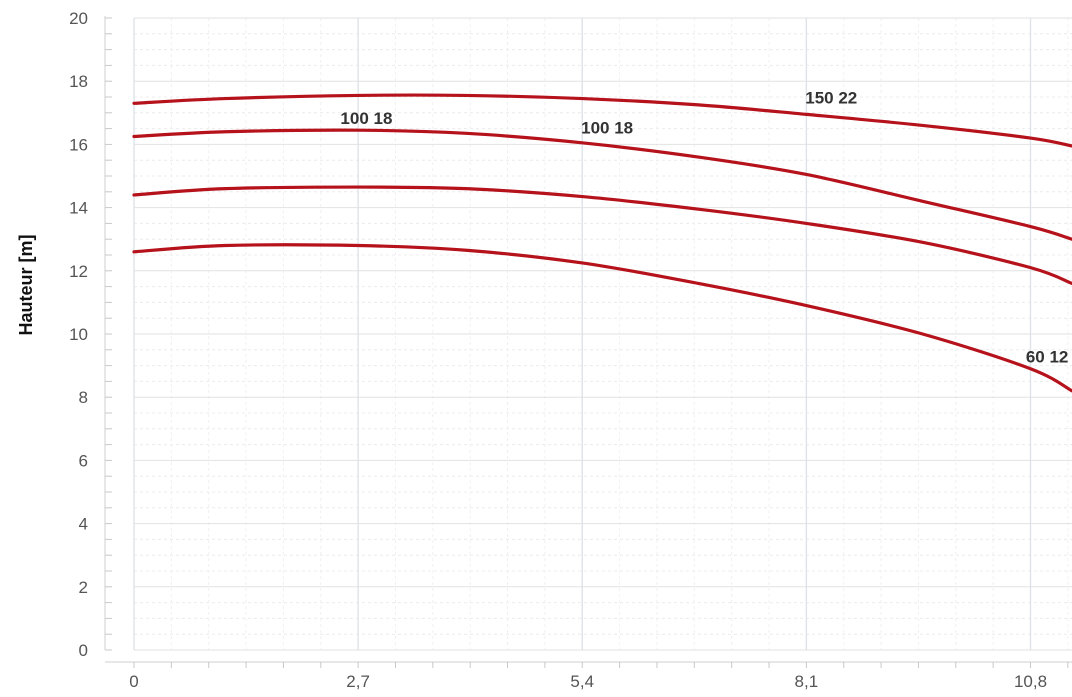 This screenshot has height=697, width=1072. Describe the element at coordinates (1047, 356) in the screenshot. I see `curve-label: 60 12` at that location.